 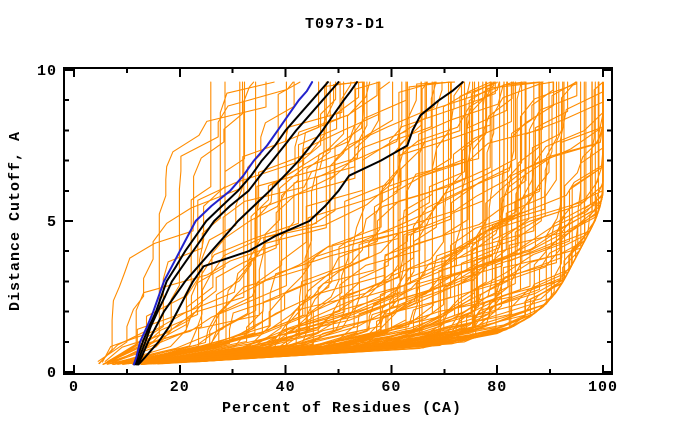 What do you see at coordinates (74, 387) in the screenshot?
I see `x-tick-label: 0` at bounding box center [74, 387].